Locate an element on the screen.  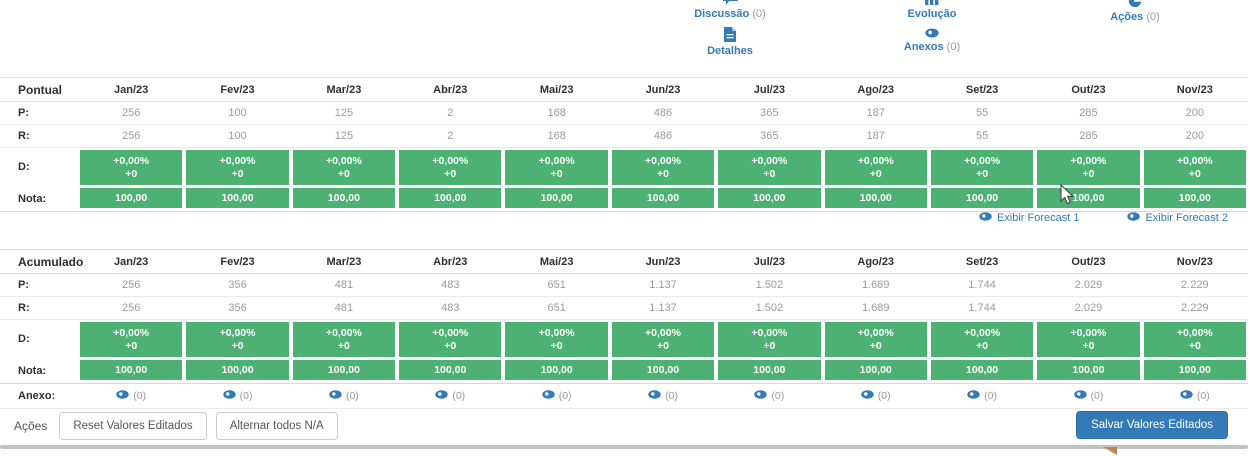
forecast-link-1: Exibir Forecast 1 is located at coordinates (1029, 218).